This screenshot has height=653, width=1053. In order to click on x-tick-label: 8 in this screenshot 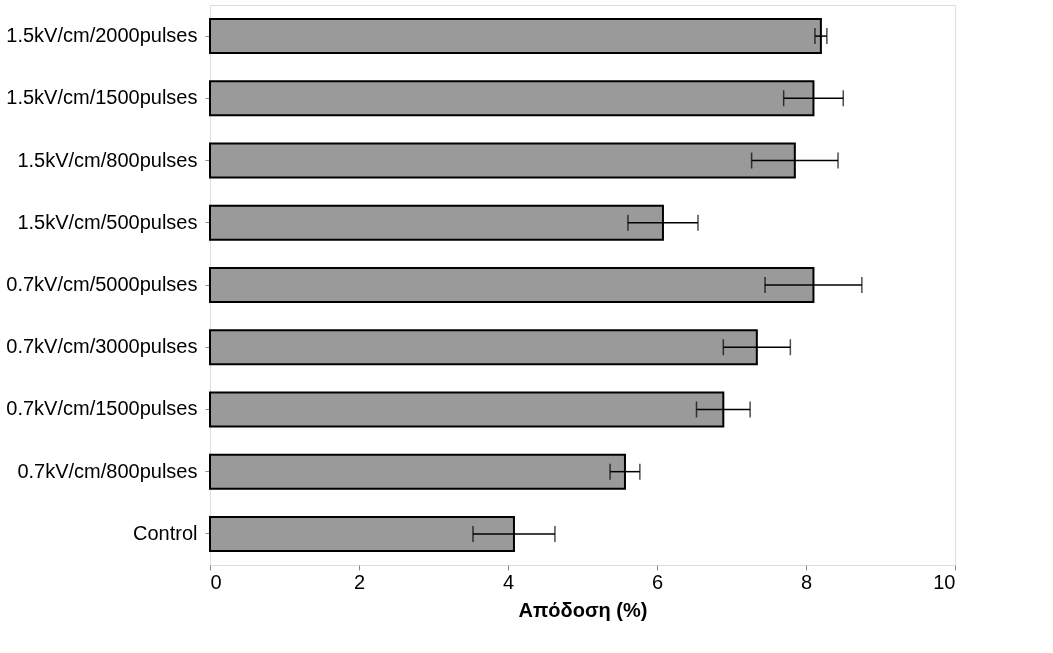, I will do `click(806, 581)`.